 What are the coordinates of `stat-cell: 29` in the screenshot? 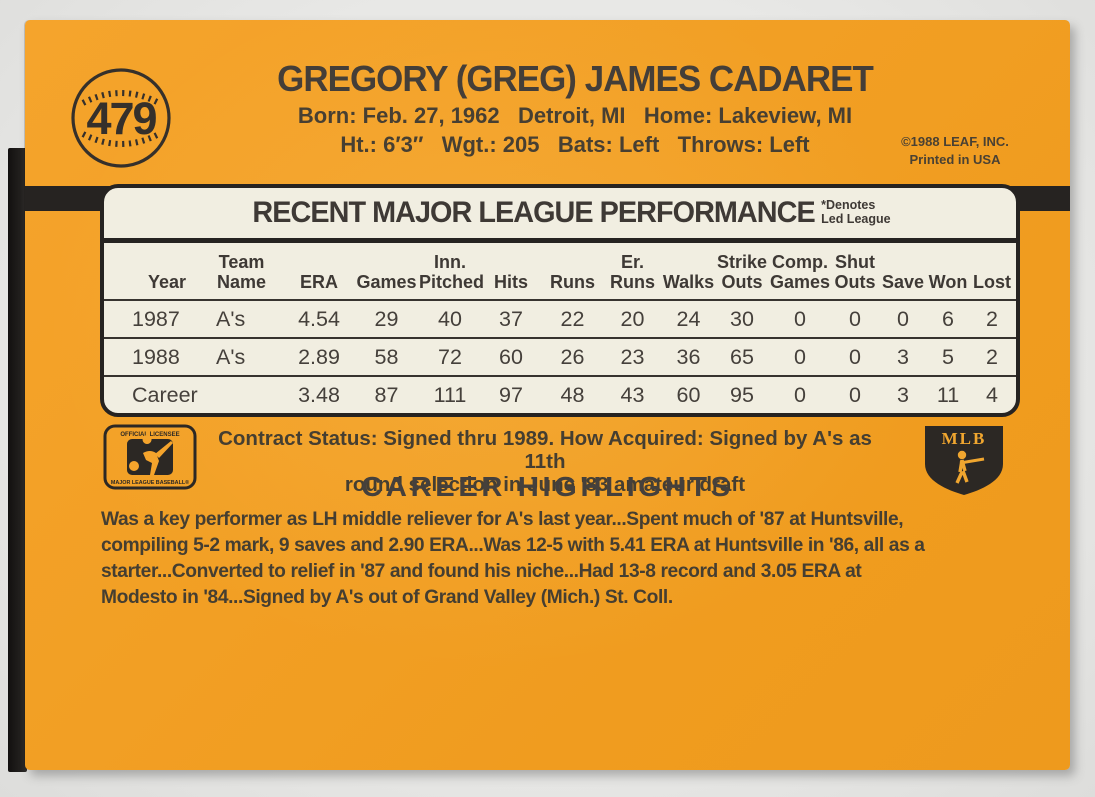 It's located at (386, 319).